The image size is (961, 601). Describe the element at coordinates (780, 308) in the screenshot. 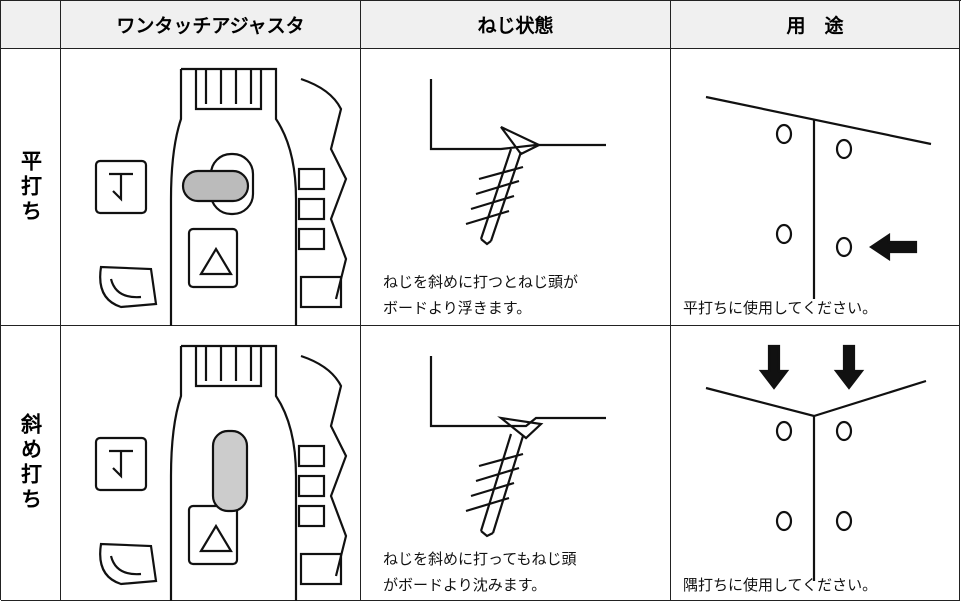

I see `caption: 平打ちに使用してください。` at that location.